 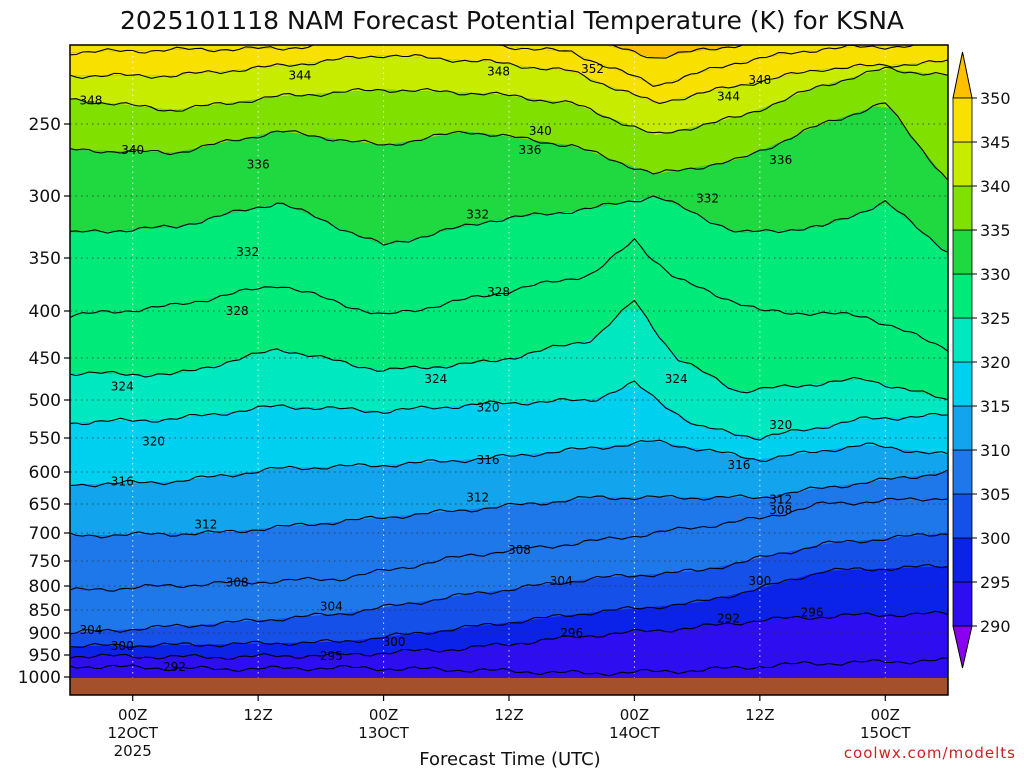 I want to click on x-tick-label-30-1: 13OCT, so click(x=383, y=733).